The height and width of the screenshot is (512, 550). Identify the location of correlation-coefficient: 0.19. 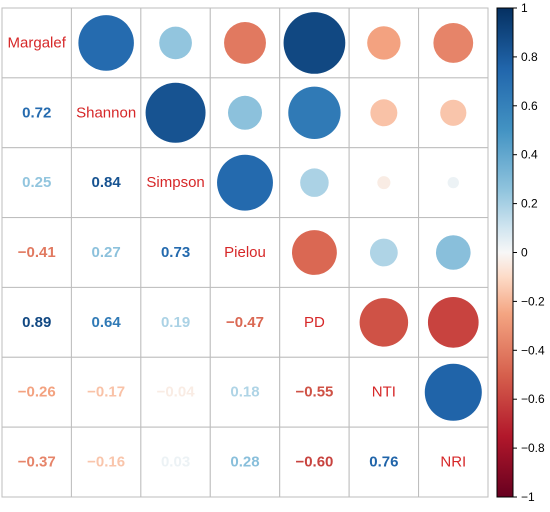
(175, 322).